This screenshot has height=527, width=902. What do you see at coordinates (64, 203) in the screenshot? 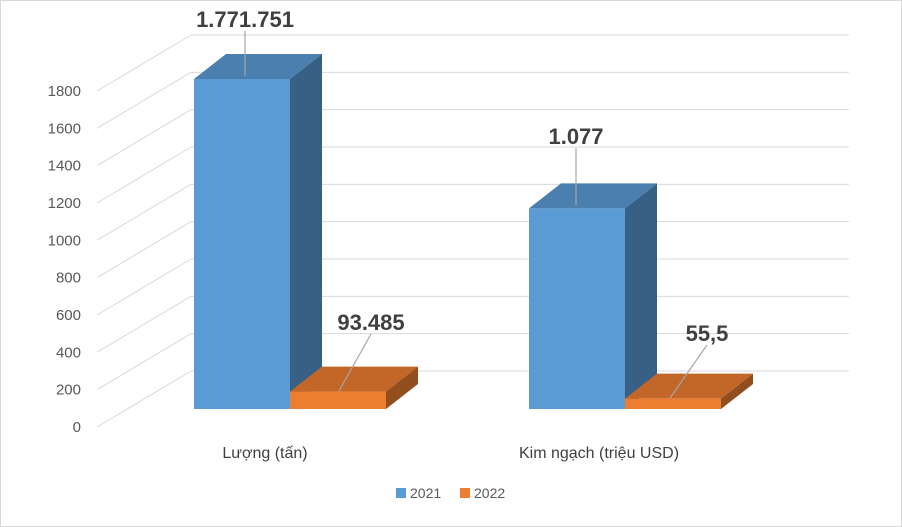
I see `y-tick-label: 1200` at bounding box center [64, 203].